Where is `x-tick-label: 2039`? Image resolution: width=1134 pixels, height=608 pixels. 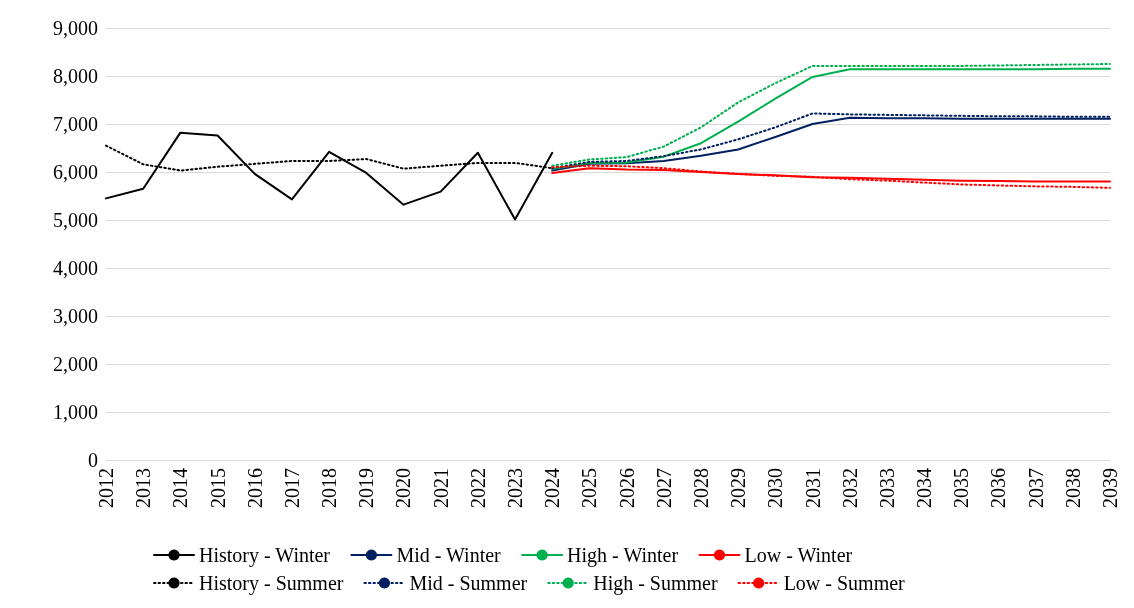 x-tick-label: 2039 is located at coordinates (1110, 488).